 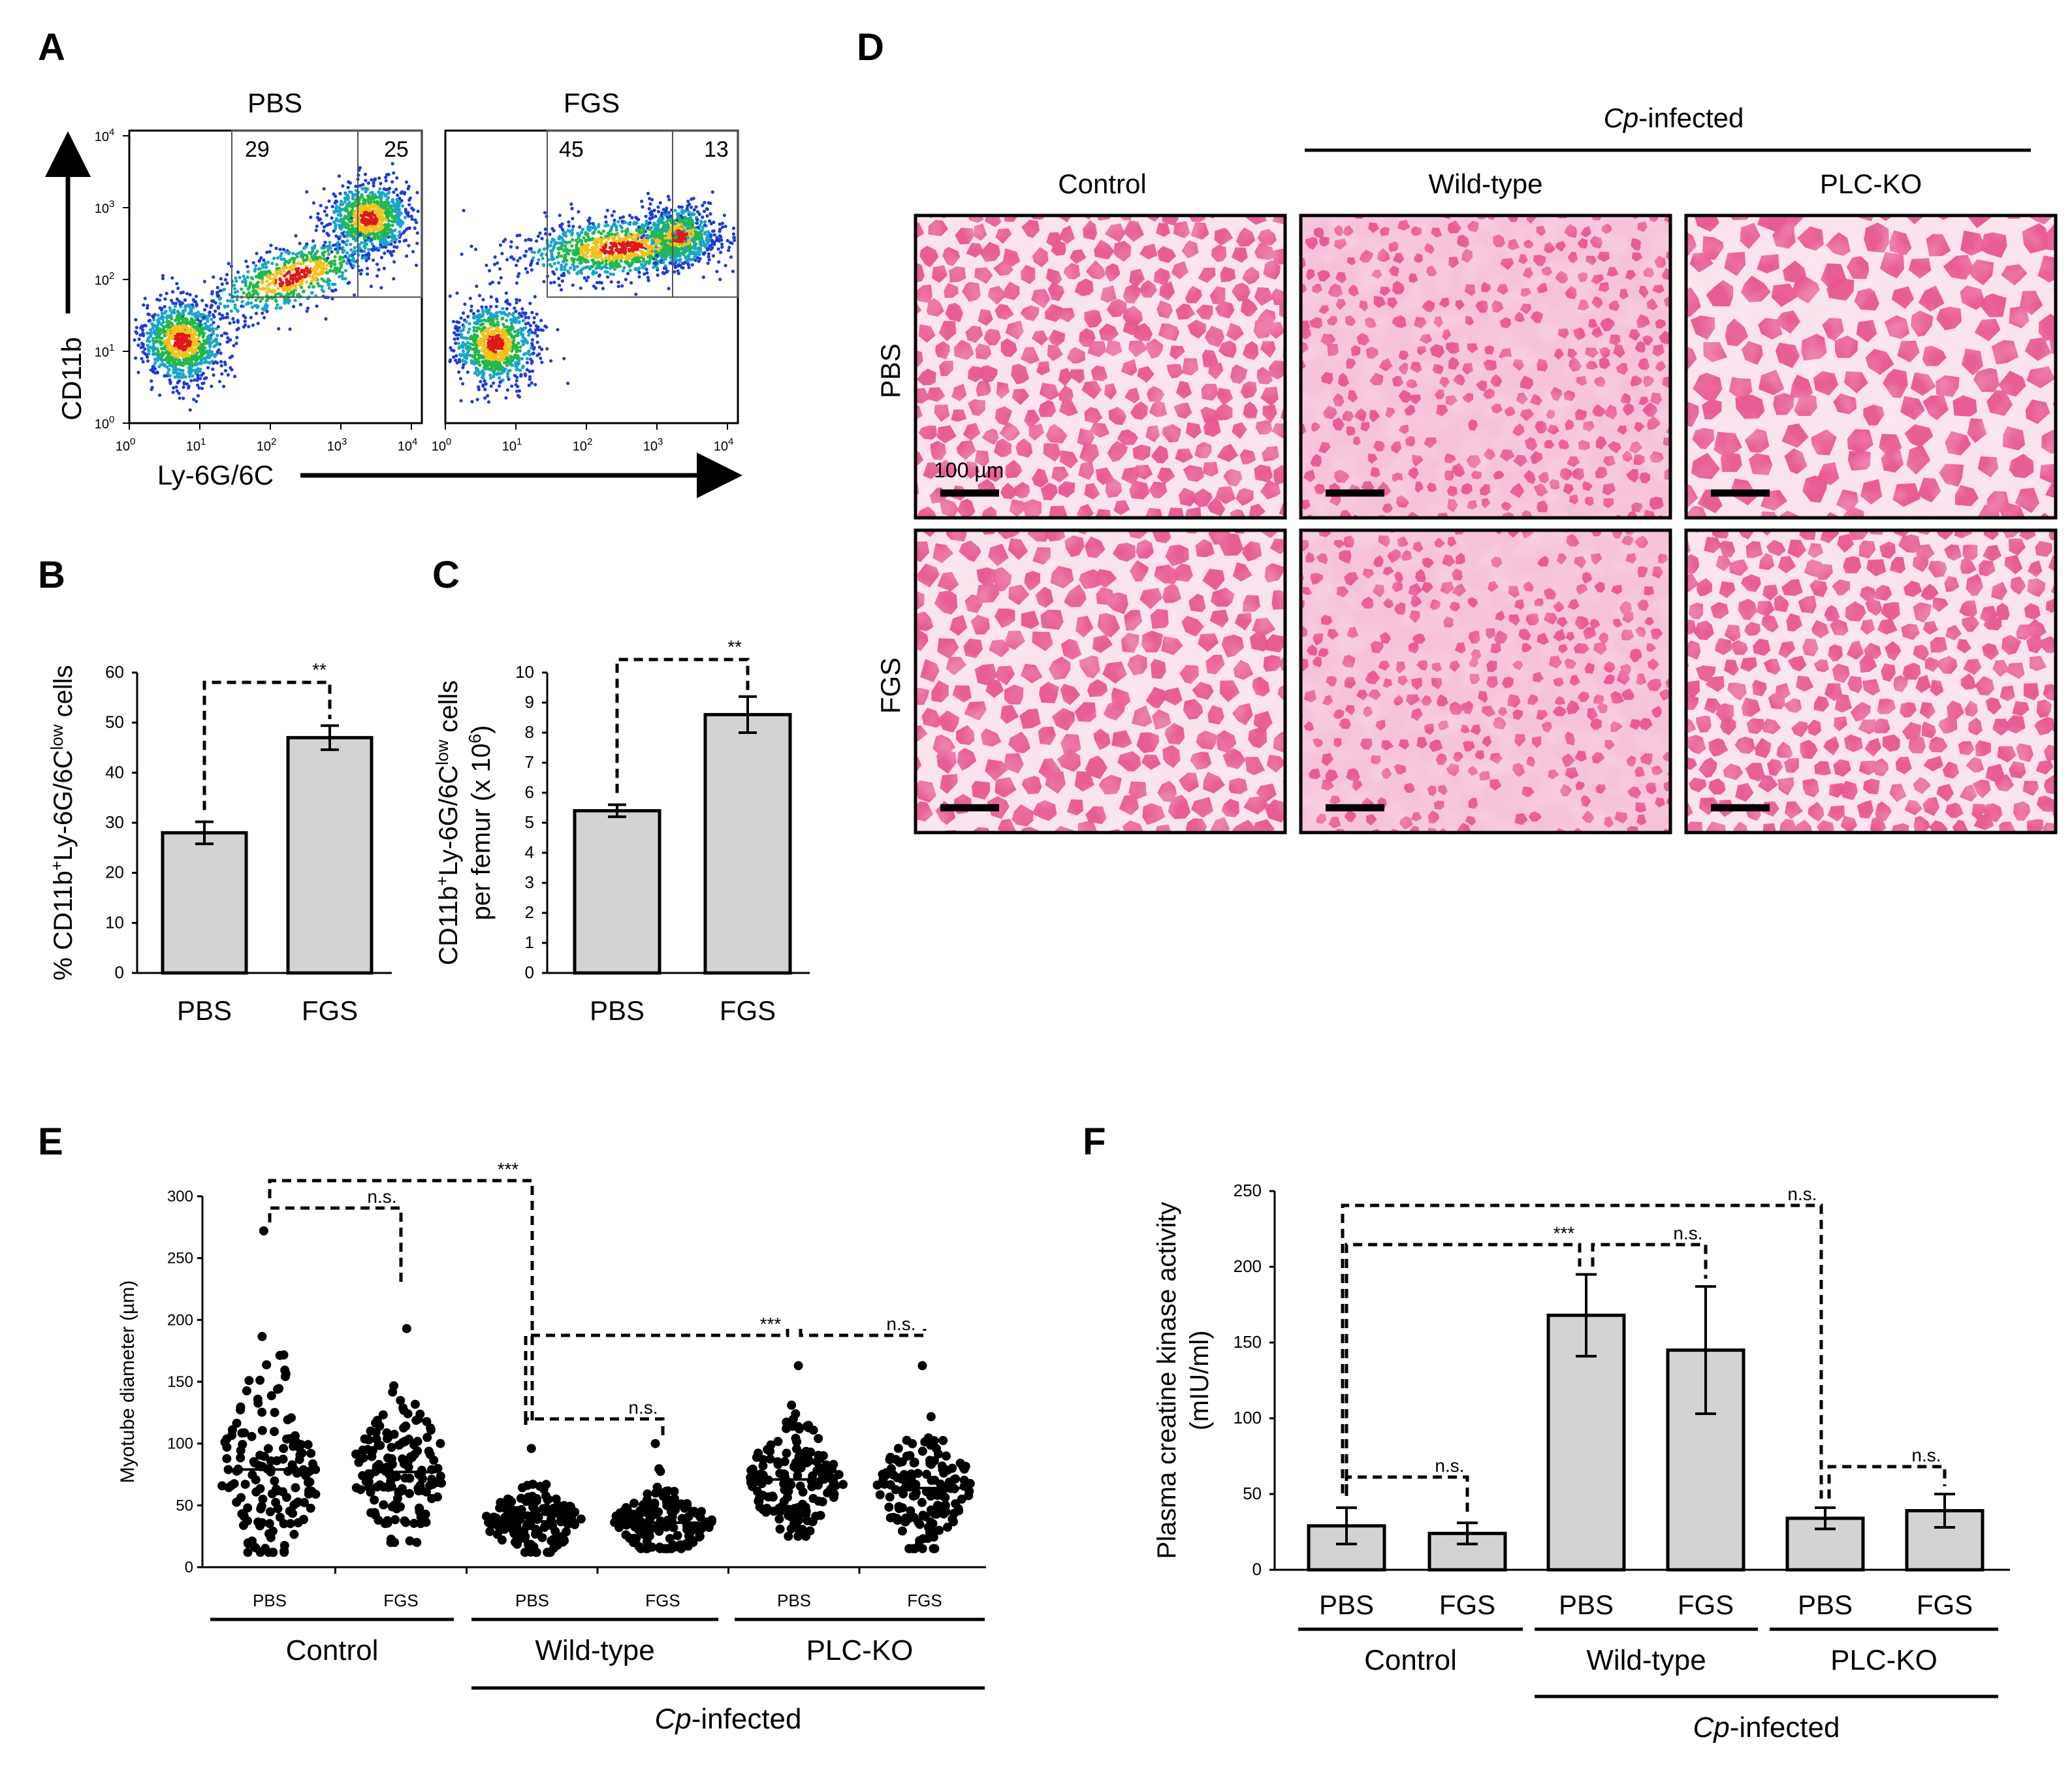 I want to click on gate-pbs-left: 29, so click(x=257, y=149).